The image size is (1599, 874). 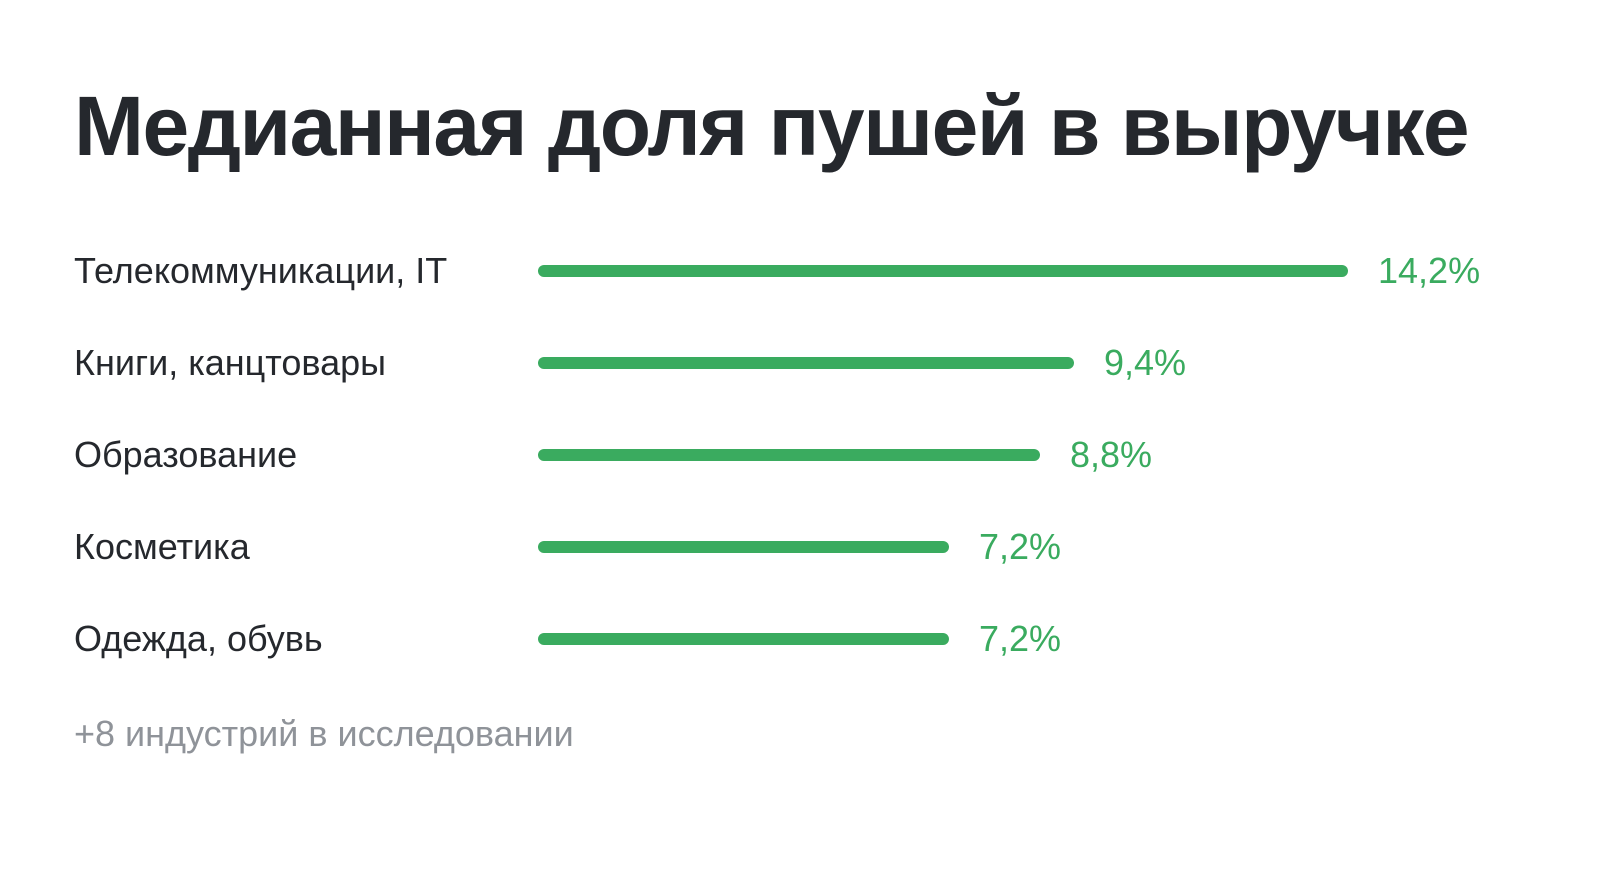 I want to click on category-label: Косметика, so click(x=162, y=546).